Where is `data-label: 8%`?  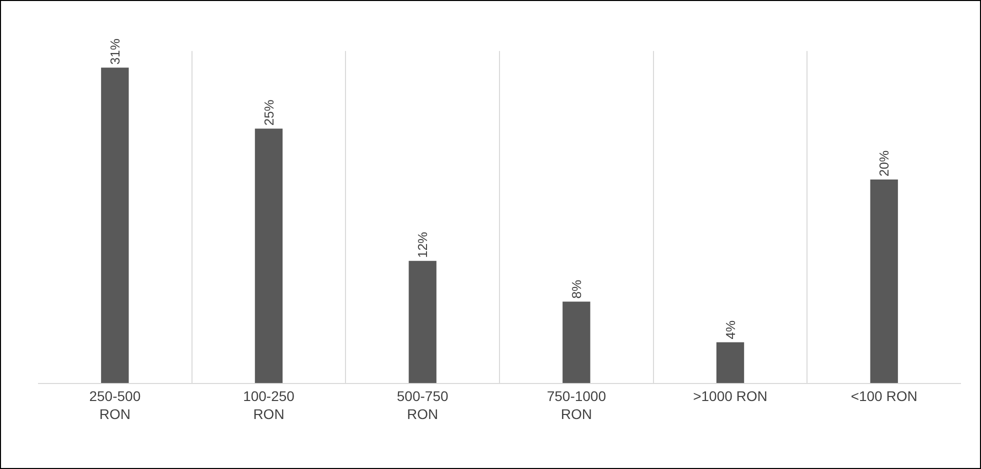
data-label: 8% is located at coordinates (576, 289).